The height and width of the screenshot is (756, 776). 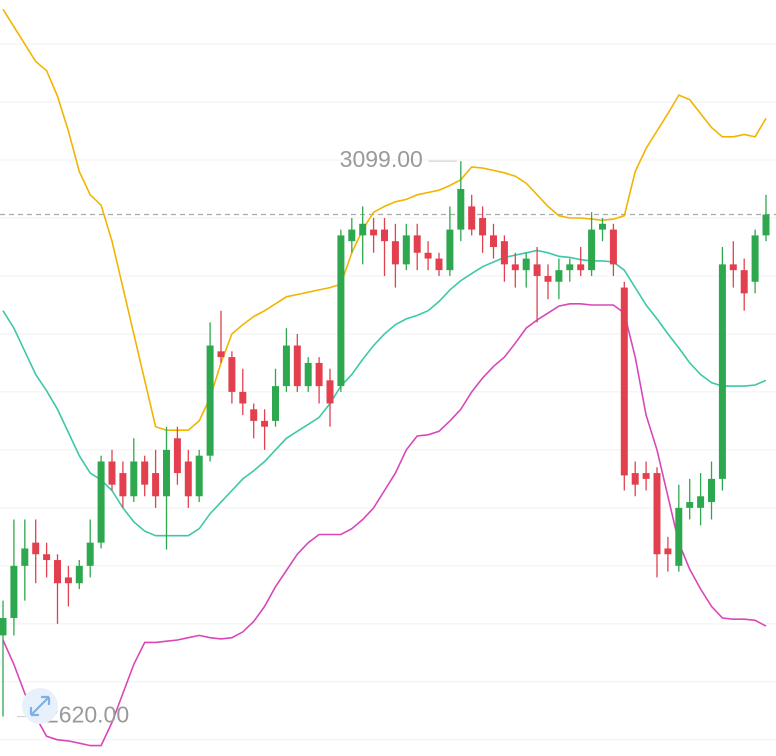 I want to click on annotation-label: 2620.00, so click(x=87, y=715).